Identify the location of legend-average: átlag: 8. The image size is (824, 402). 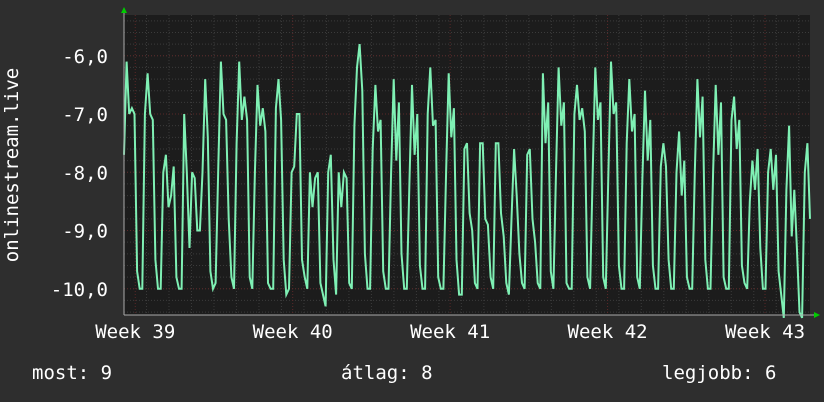
(387, 373).